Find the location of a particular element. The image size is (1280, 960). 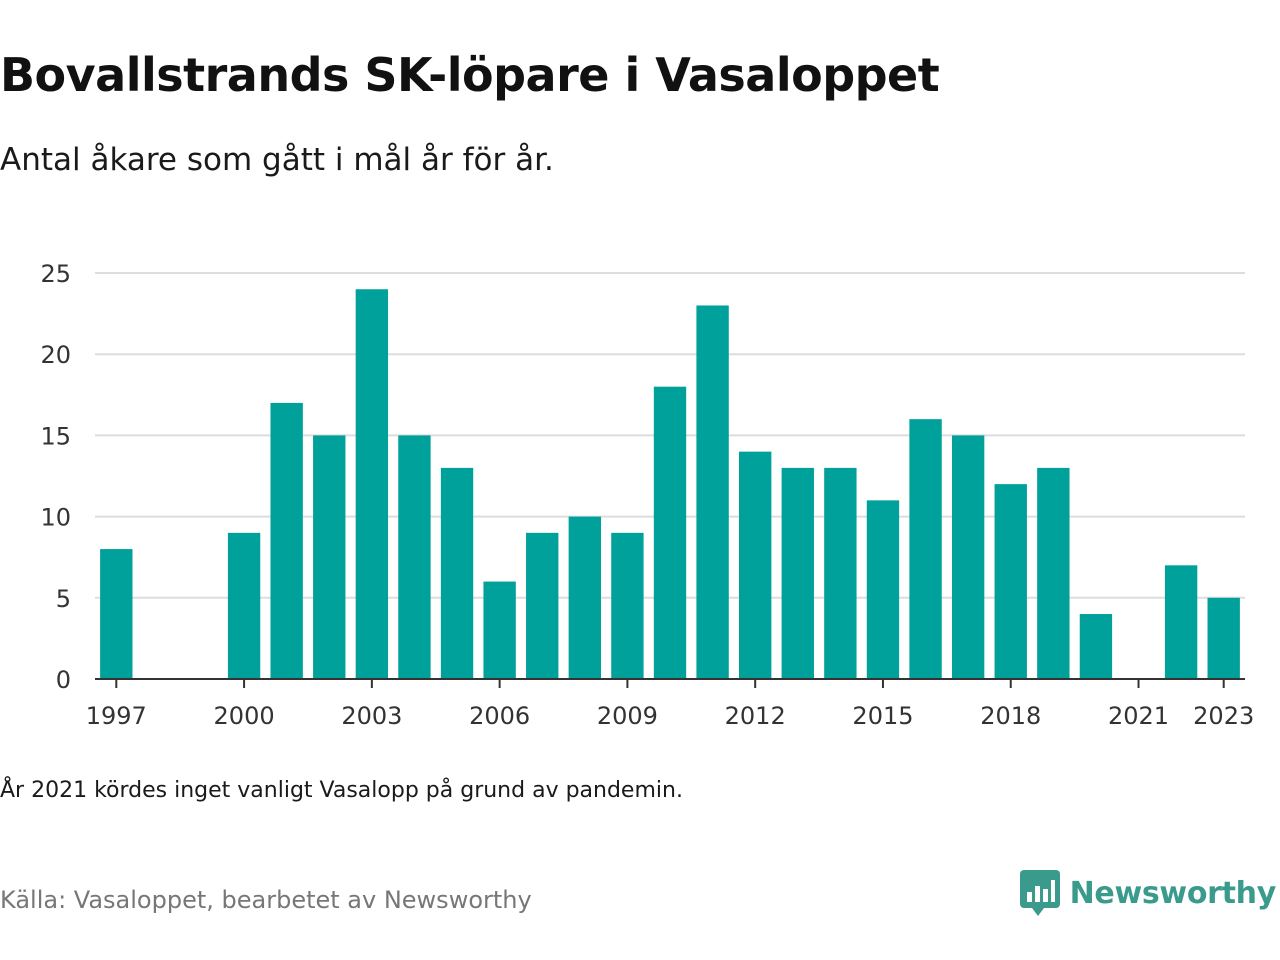

x-tick-label: 2018 is located at coordinates (1010, 716).